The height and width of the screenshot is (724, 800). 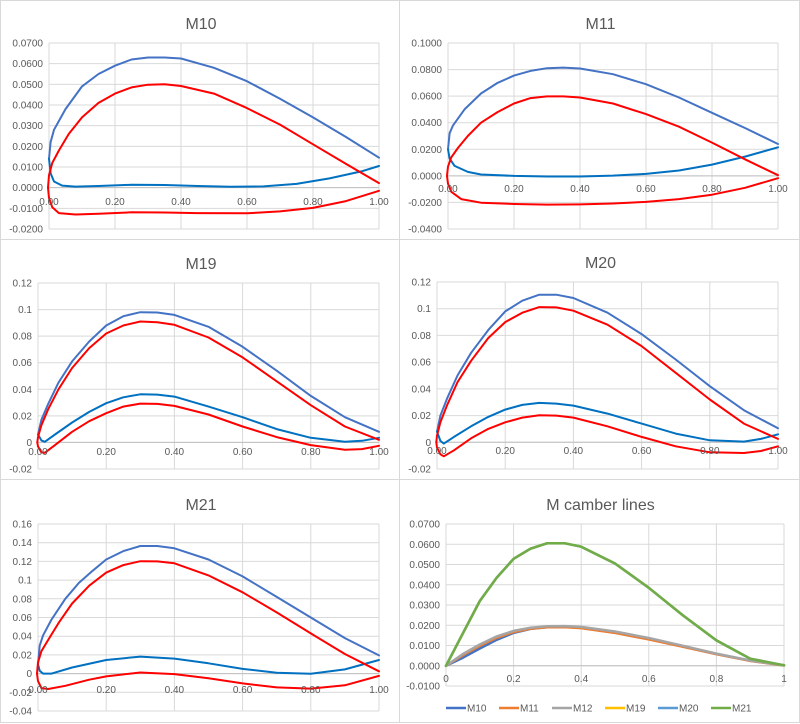 What do you see at coordinates (23, 390) in the screenshot?
I see `y-tick-label: 0.04` at bounding box center [23, 390].